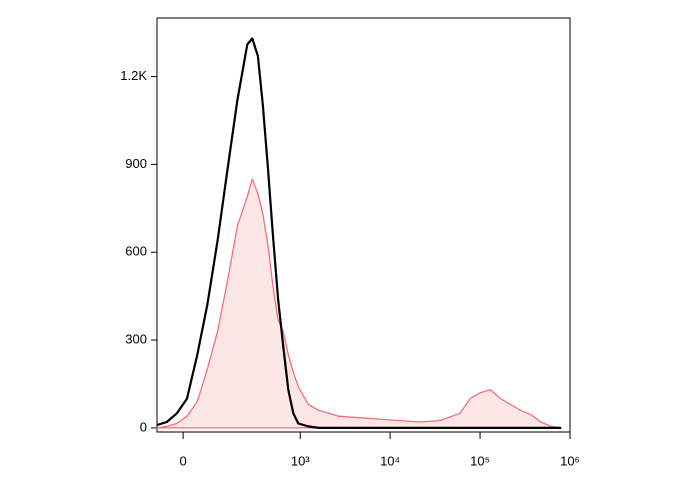 This screenshot has height=490, width=688. I want to click on y-tick-label: 1.2K, so click(133, 75).